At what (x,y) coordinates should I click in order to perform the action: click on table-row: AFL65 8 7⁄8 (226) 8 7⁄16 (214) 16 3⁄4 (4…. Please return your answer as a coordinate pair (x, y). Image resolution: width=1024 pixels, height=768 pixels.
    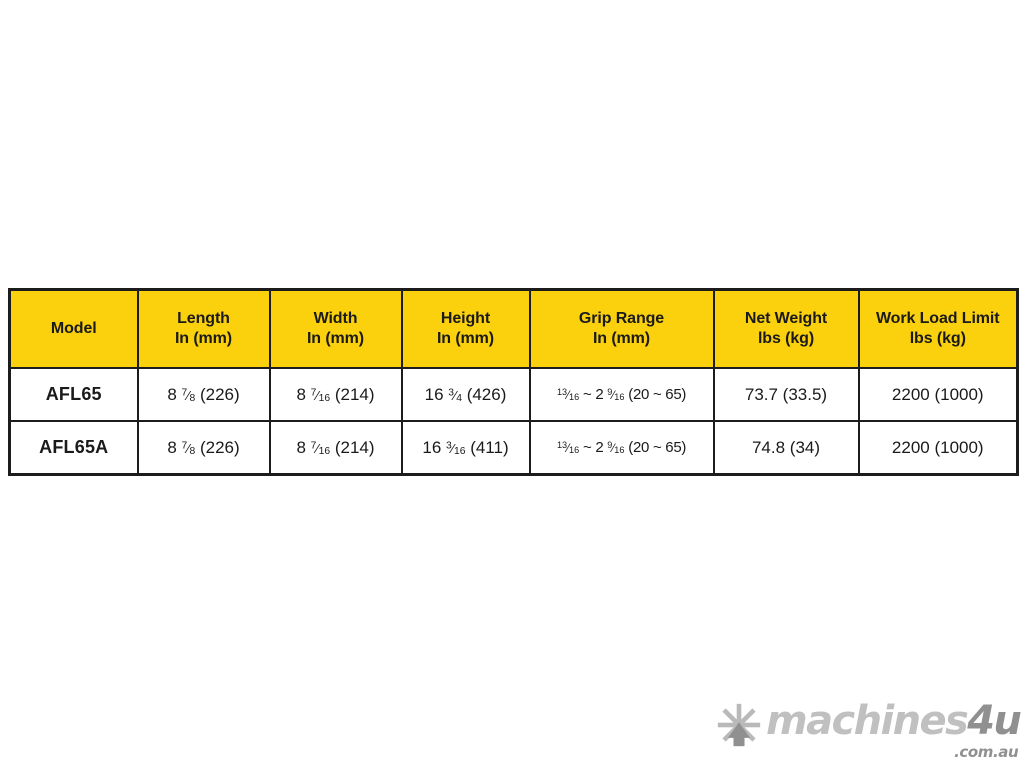
    Looking at the image, I should click on (513, 394).